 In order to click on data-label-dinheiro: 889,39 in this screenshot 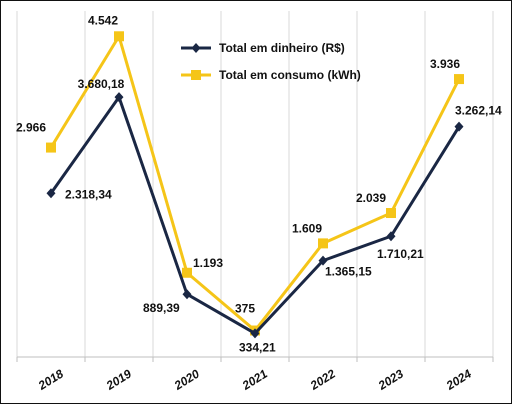, I will do `click(161, 308)`.